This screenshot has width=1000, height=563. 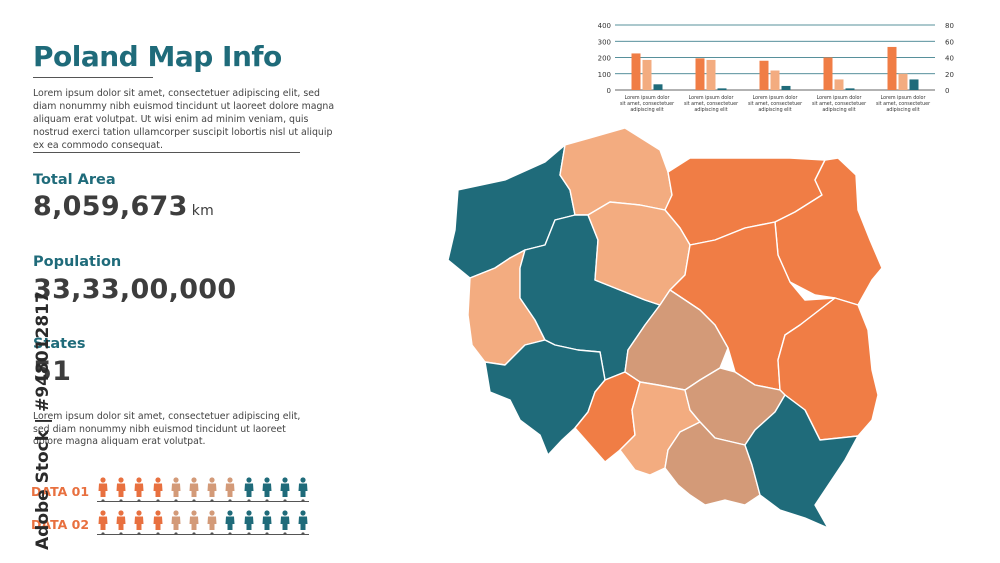 I want to click on y-left-tick-label: 400, so click(x=604, y=26).